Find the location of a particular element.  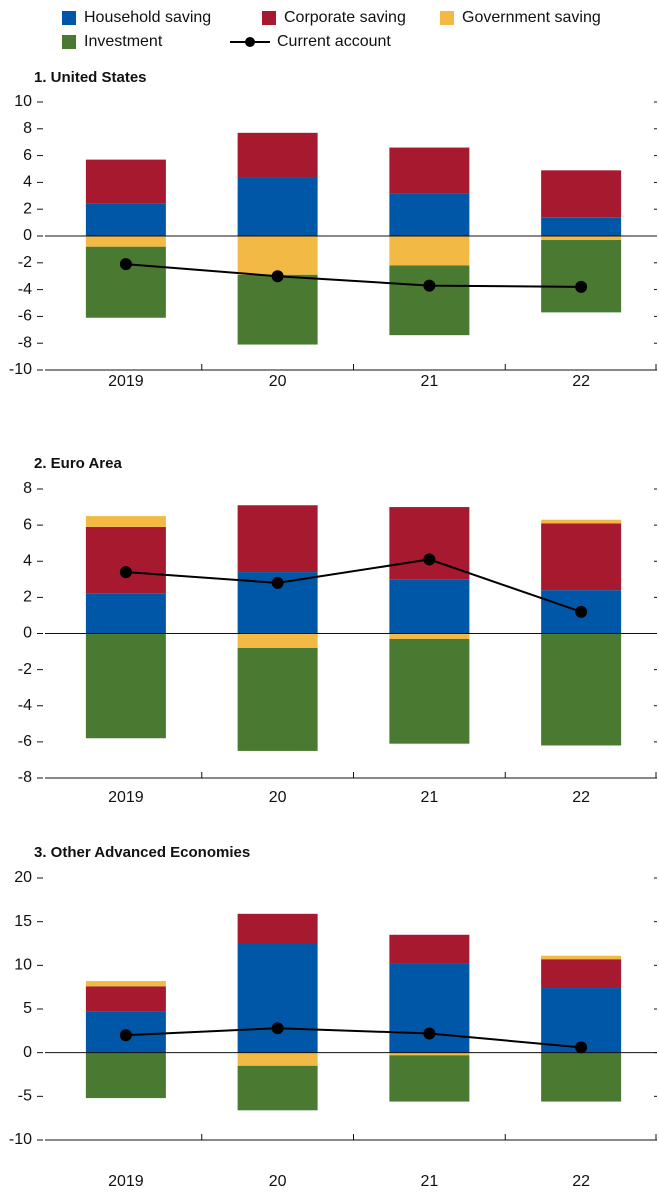

legend-label: Government saving is located at coordinates (531, 17).